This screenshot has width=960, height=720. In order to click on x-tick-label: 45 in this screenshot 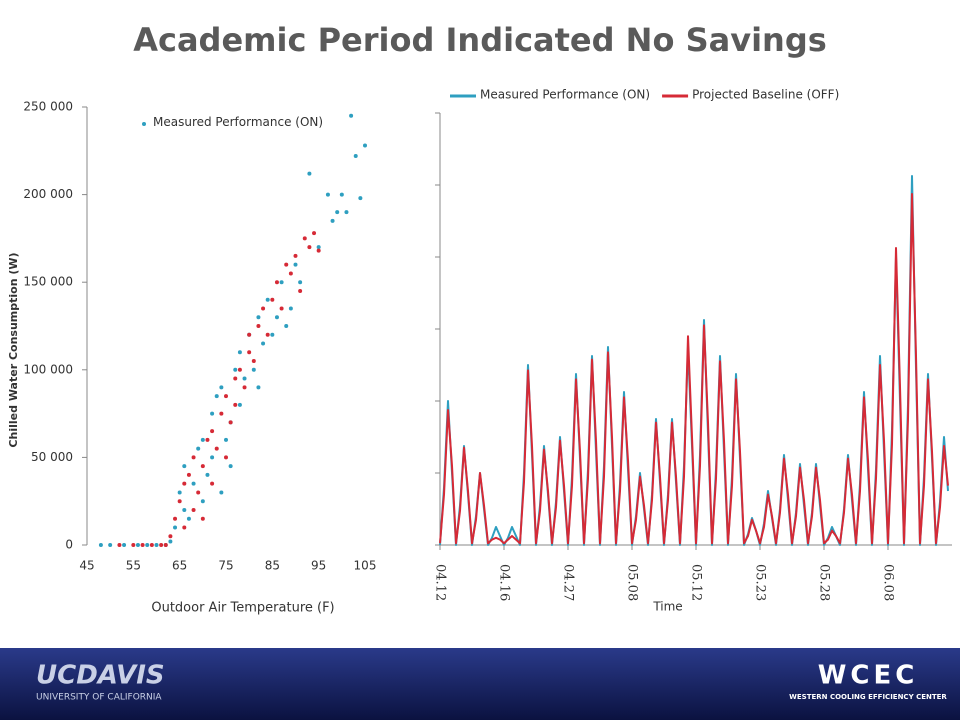, I will do `click(86, 566)`.